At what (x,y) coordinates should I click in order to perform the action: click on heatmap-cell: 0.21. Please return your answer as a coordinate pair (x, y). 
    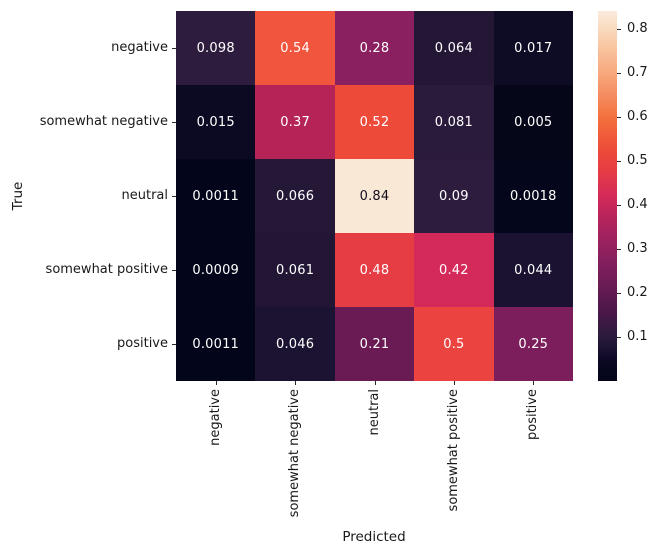
    Looking at the image, I should click on (374, 344).